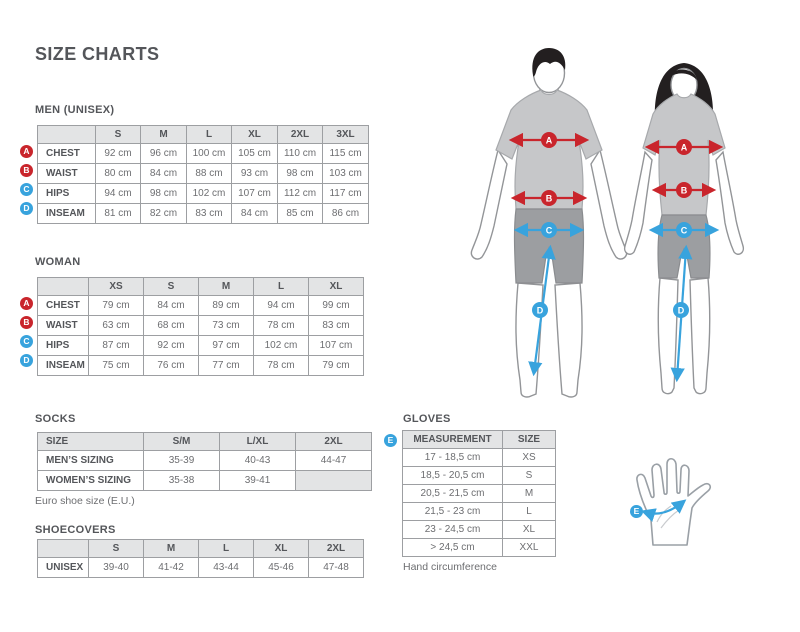 The image size is (800, 632). I want to click on cell-value: 41-42, so click(171, 567).